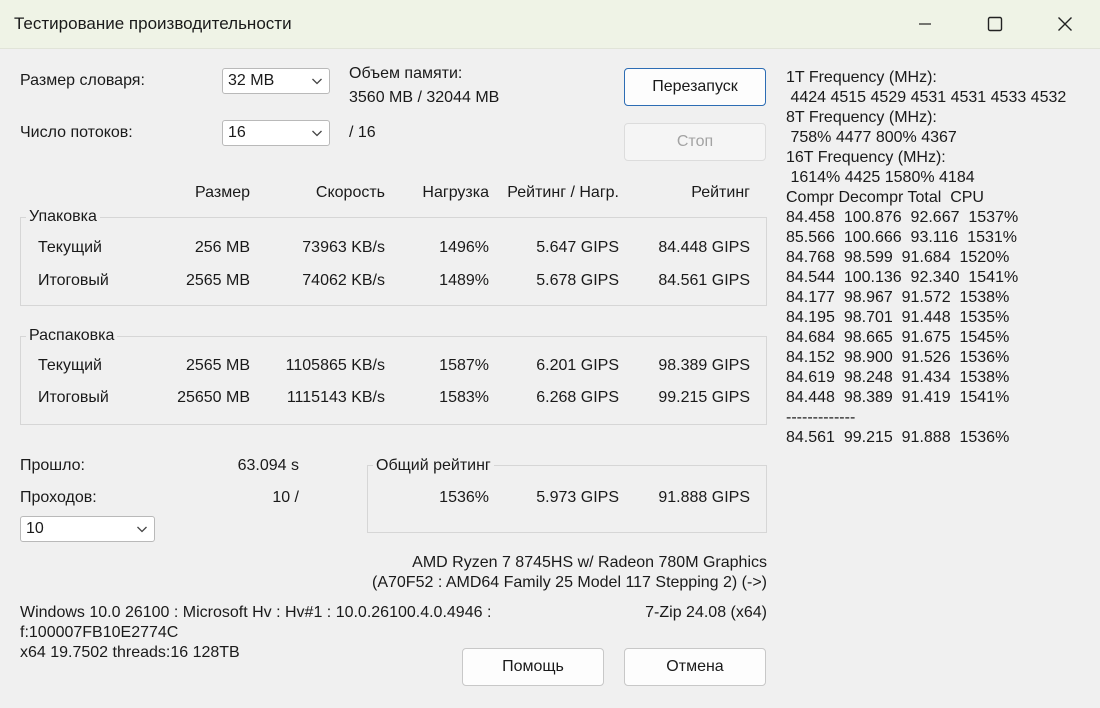 The width and height of the screenshot is (1100, 708). Describe the element at coordinates (704, 497) in the screenshot. I see `overall-rating: 91.888 GIPS` at that location.